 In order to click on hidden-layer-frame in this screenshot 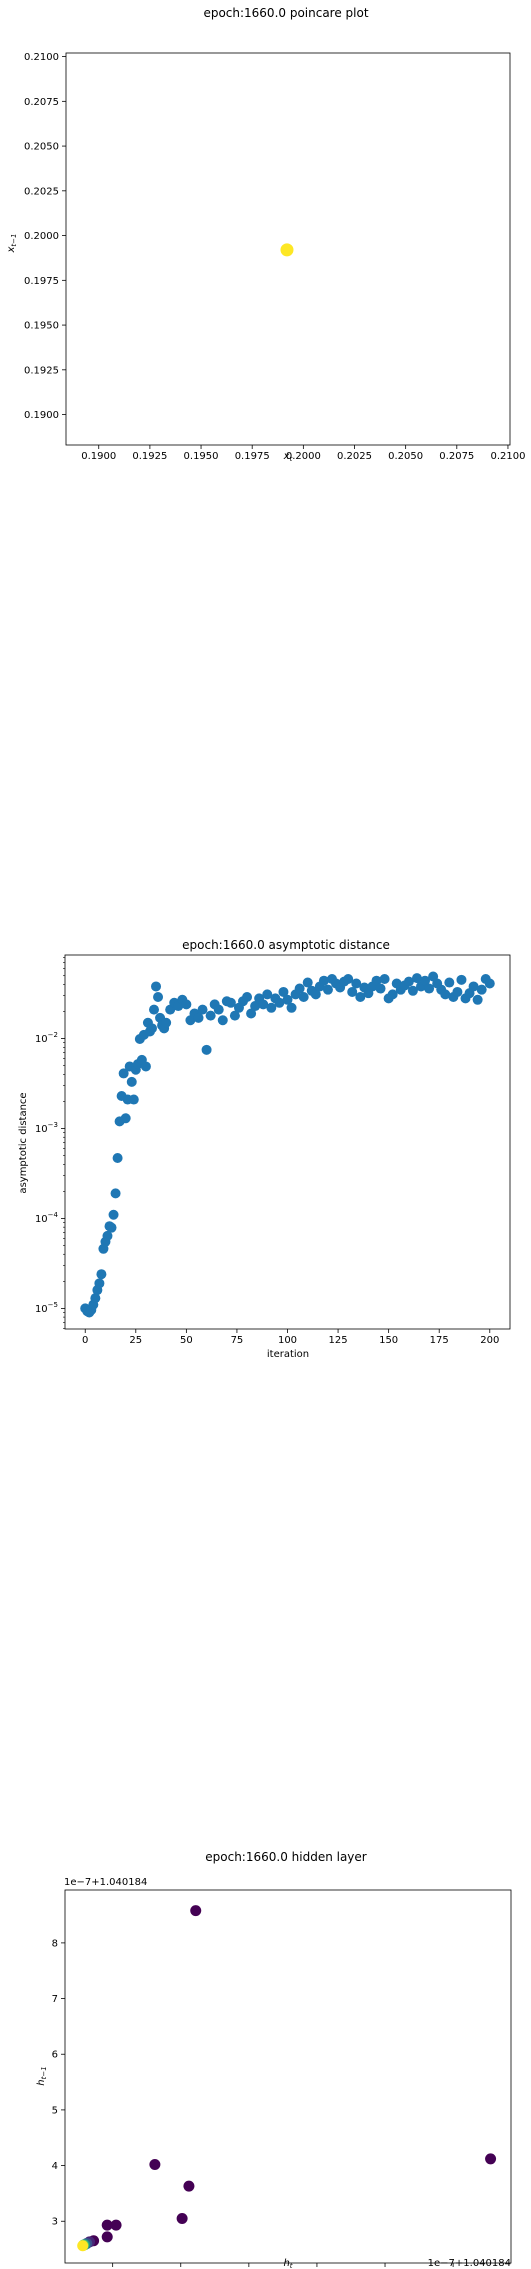, I will do `click(288, 2076)`.